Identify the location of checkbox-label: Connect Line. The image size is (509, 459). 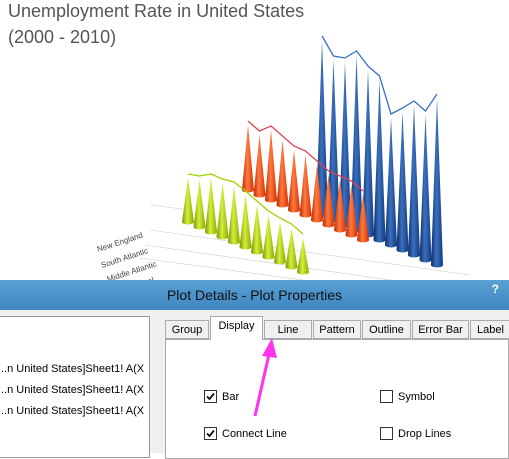
(254, 433).